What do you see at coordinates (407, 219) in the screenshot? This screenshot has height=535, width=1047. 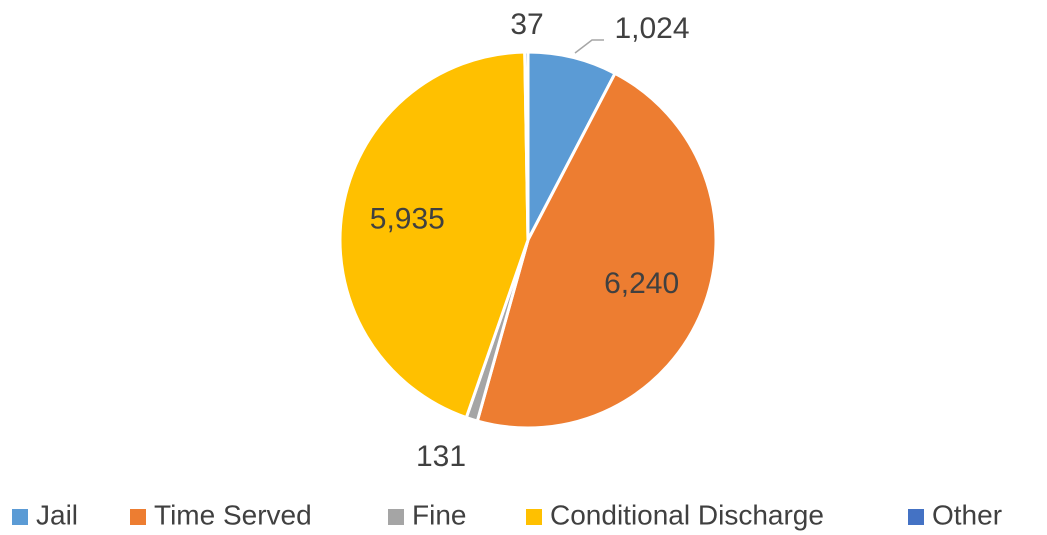 I see `data-label: 5,935` at bounding box center [407, 219].